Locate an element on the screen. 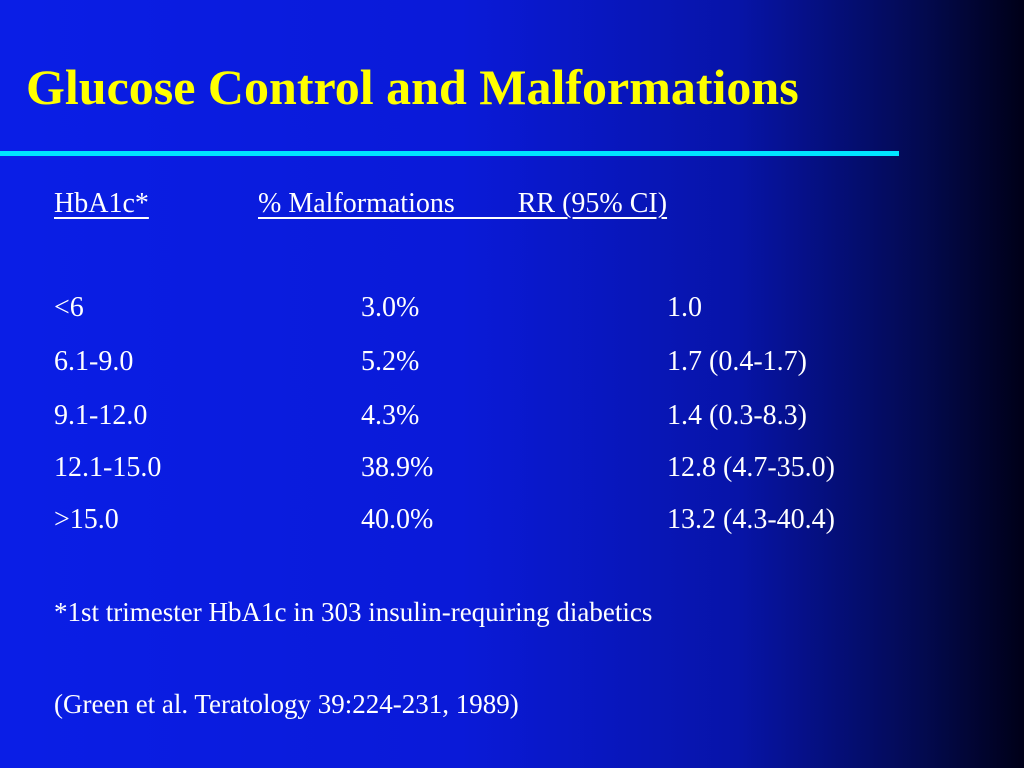  table-row: >15.0 40.0% 13.2 (4.3-40.4) is located at coordinates (512, 520).